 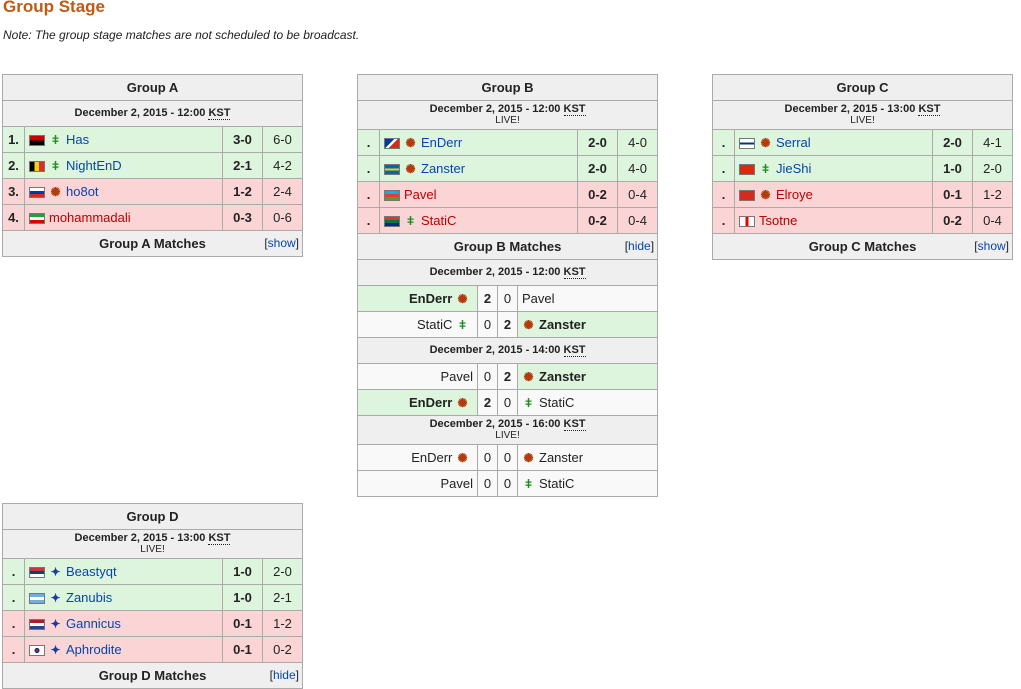 I want to click on standings-row: 2. ǂ NightEnD 2-1 4-2, so click(x=153, y=165).